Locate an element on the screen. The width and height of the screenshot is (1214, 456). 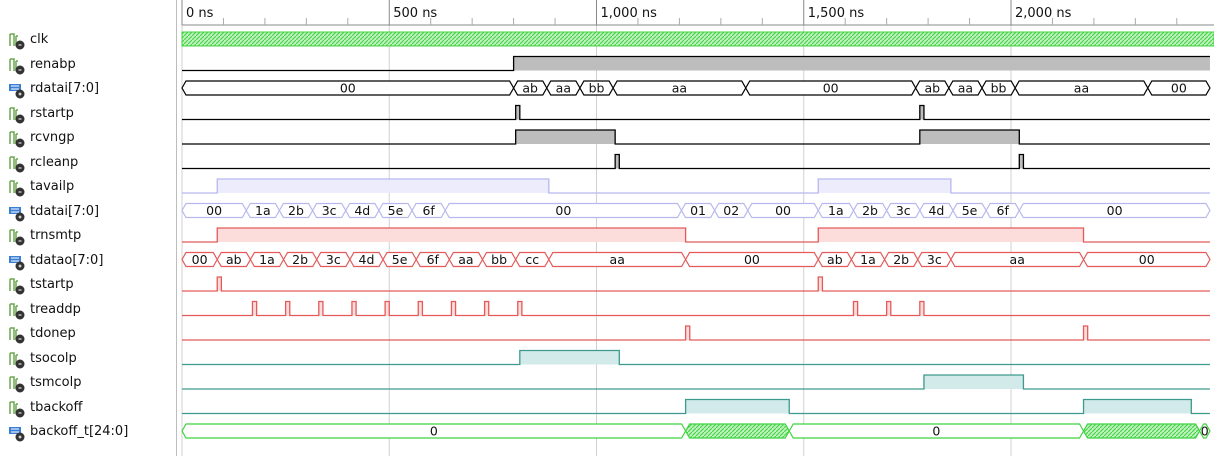
trace-rcvngp is located at coordinates (696, 137).